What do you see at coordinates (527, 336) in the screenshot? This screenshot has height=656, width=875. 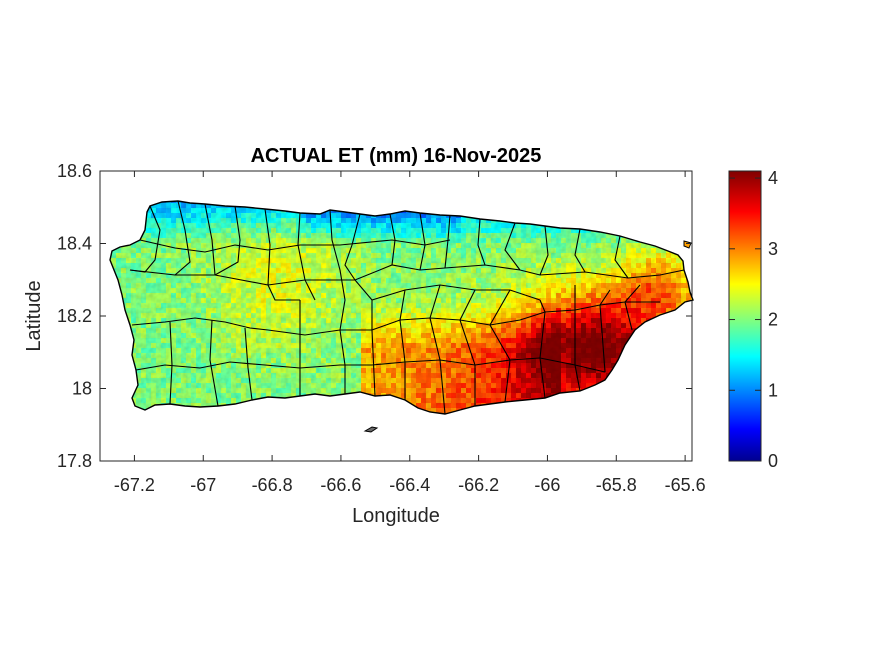 I see `small-islands` at bounding box center [527, 336].